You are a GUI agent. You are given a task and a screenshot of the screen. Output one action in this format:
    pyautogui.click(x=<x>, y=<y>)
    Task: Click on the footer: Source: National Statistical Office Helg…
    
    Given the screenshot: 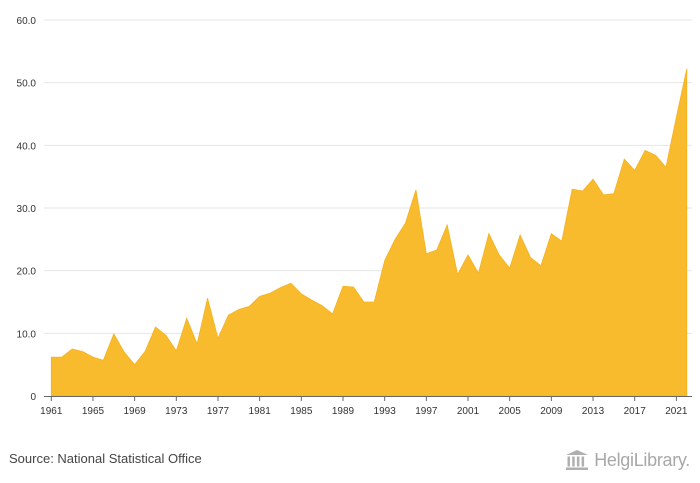 What is the action you would take?
    pyautogui.click(x=350, y=461)
    